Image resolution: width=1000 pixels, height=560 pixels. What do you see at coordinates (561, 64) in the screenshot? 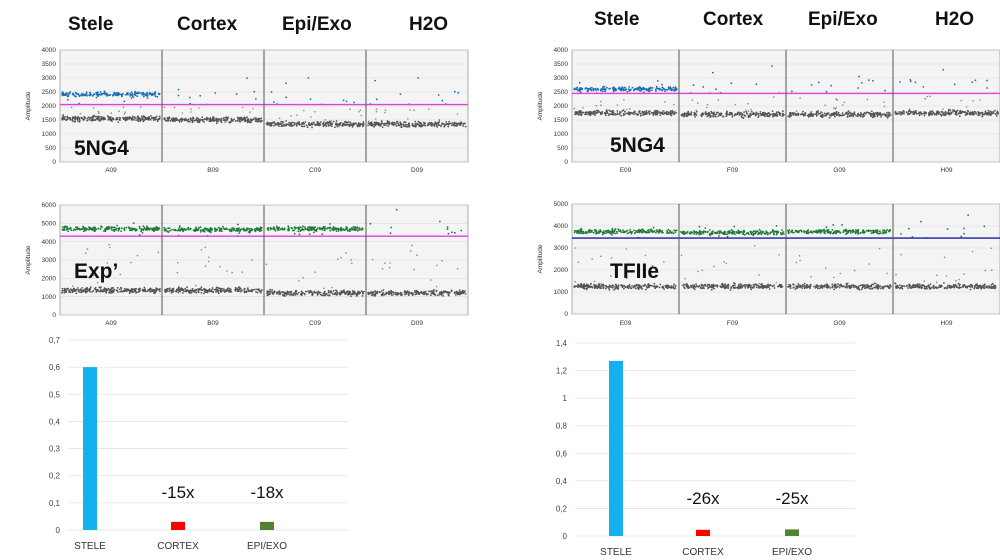
I see `y-tick-label: 3500` at bounding box center [561, 64].